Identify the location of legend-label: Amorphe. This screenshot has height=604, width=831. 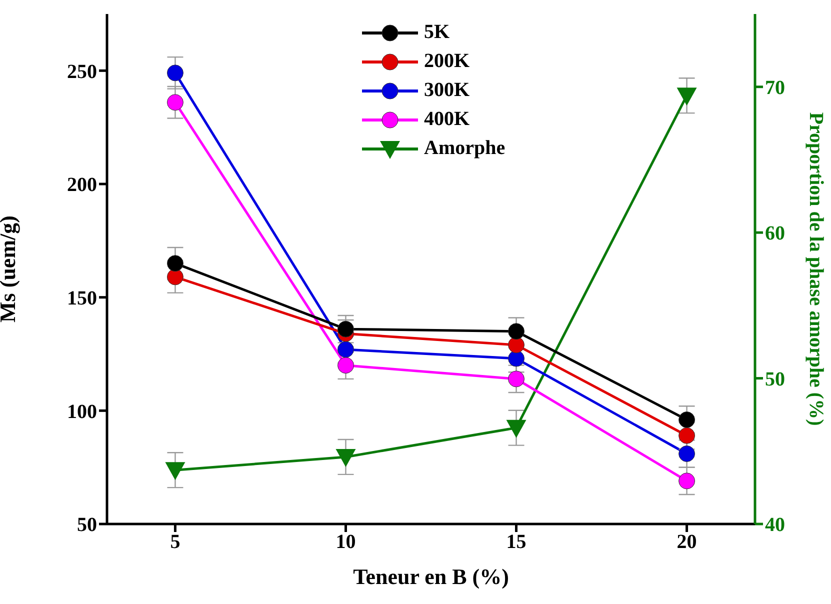
(465, 148).